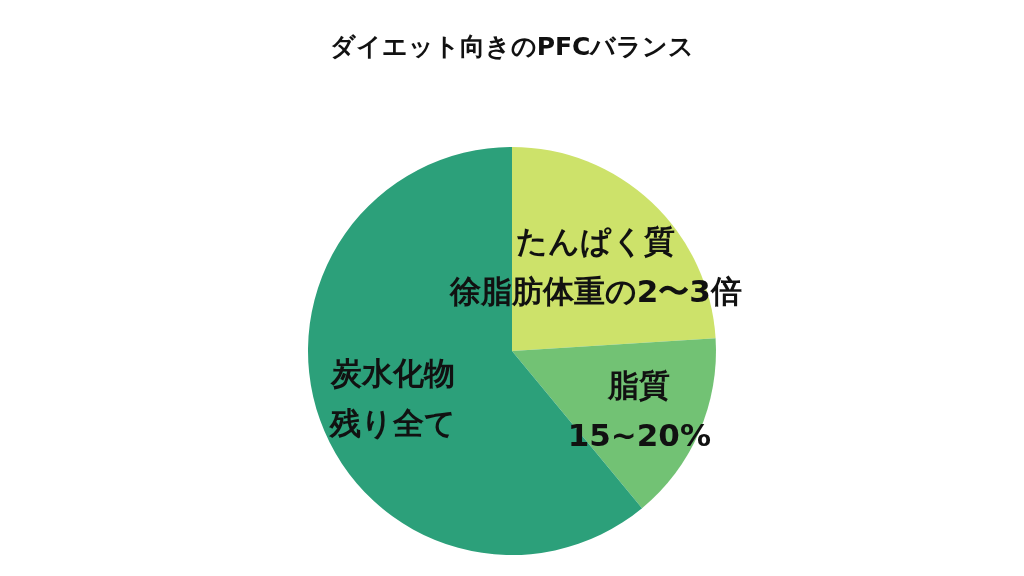 This screenshot has height=576, width=1024. What do you see at coordinates (392, 422) in the screenshot?
I see `data-label: 残り全て` at bounding box center [392, 422].